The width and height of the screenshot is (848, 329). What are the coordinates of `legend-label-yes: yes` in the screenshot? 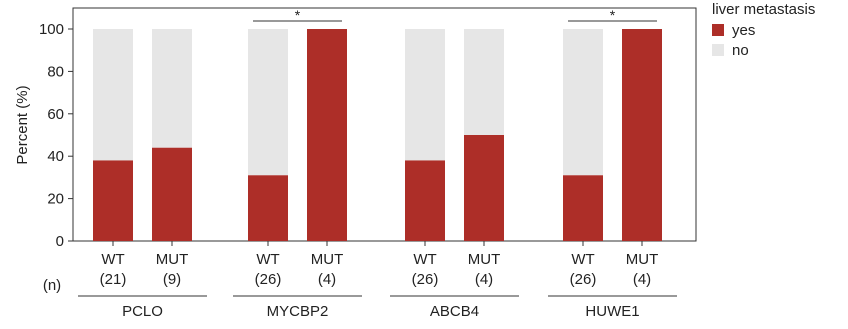 It's located at (744, 30).